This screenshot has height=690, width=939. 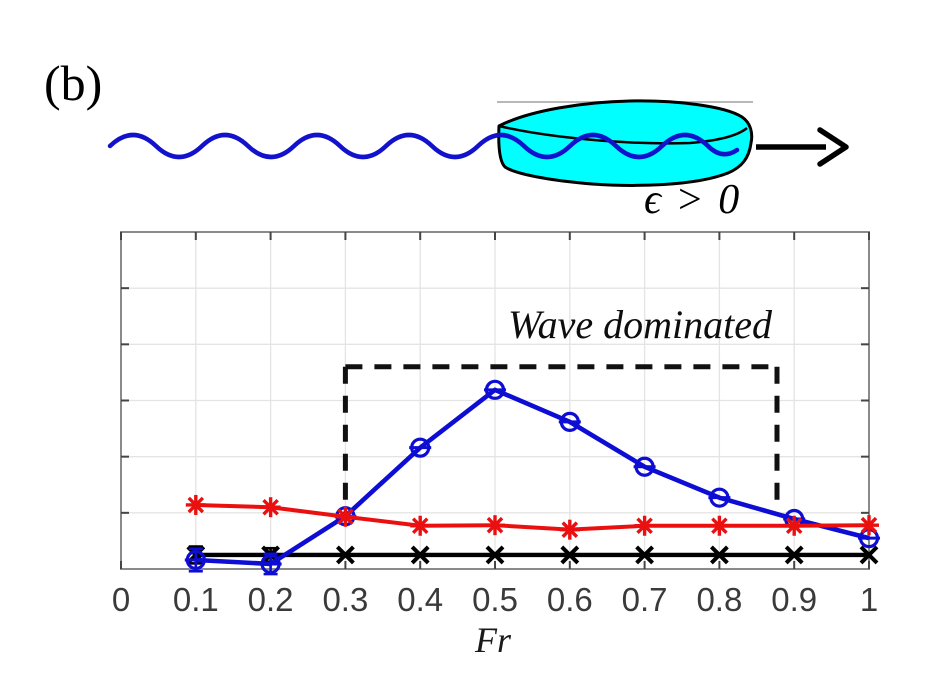 What do you see at coordinates (195, 599) in the screenshot?
I see `x-tick-label: 0.1` at bounding box center [195, 599].